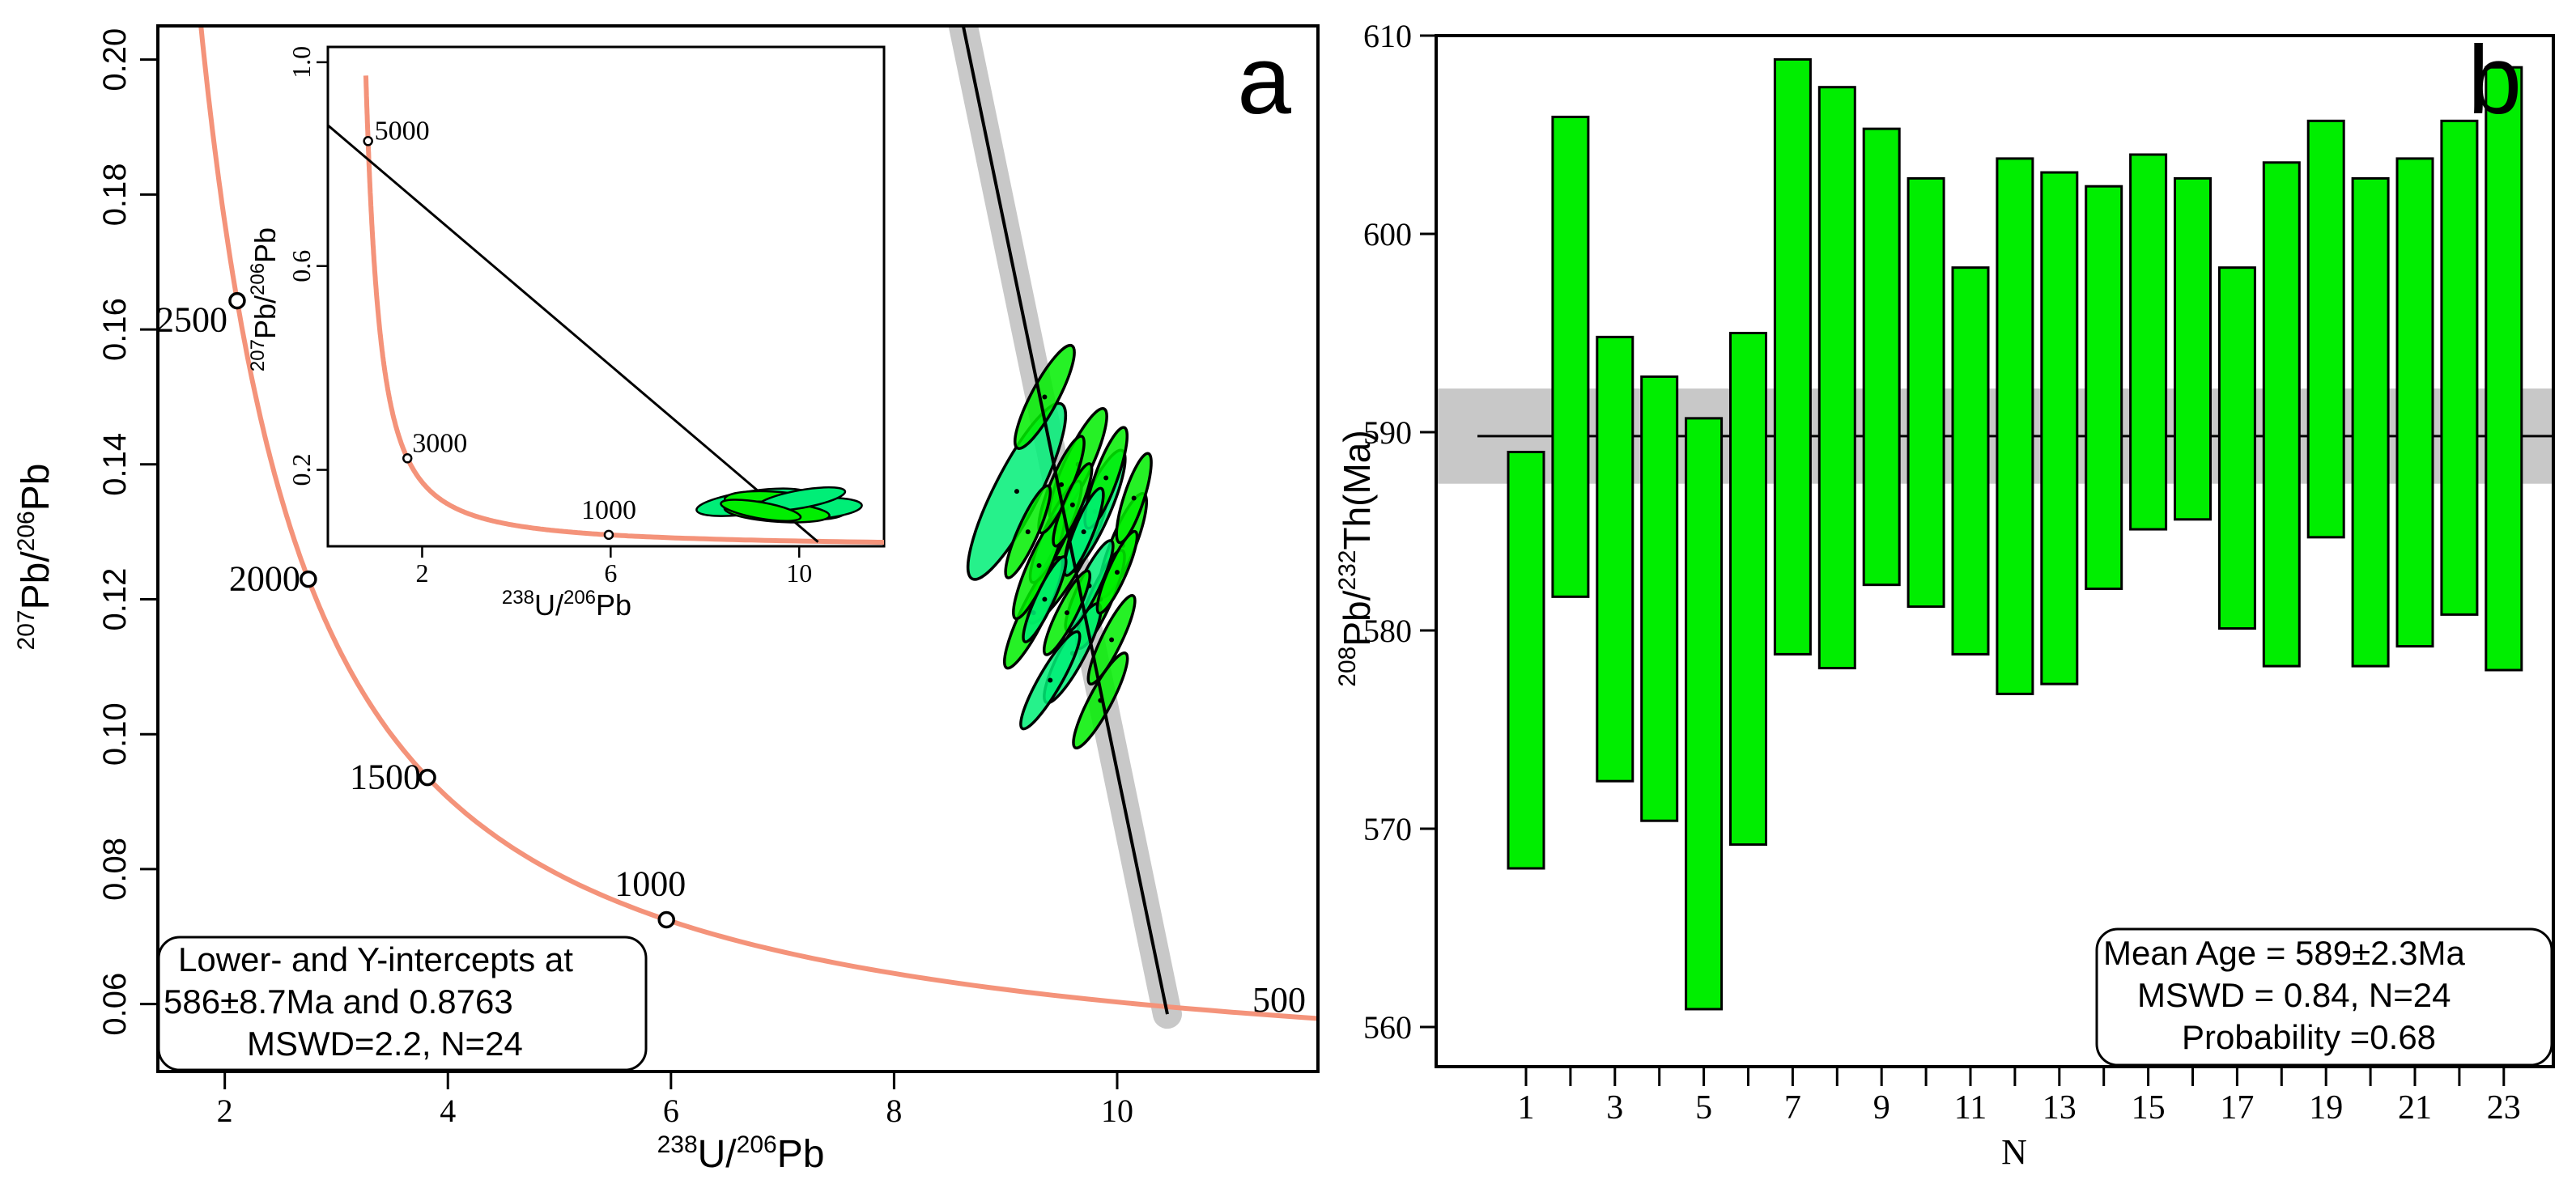 This screenshot has height=1201, width=2576. I want to click on concordia-age-label-500: 500, so click(1279, 1000).